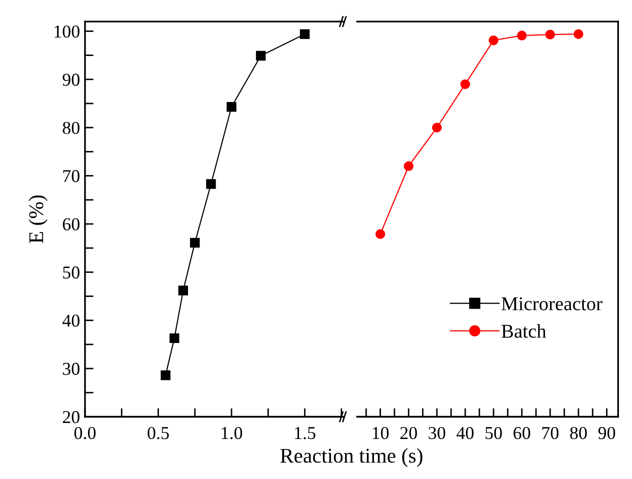 The height and width of the screenshot is (479, 632). What do you see at coordinates (71, 320) in the screenshot?
I see `y-tick-label: 40` at bounding box center [71, 320].